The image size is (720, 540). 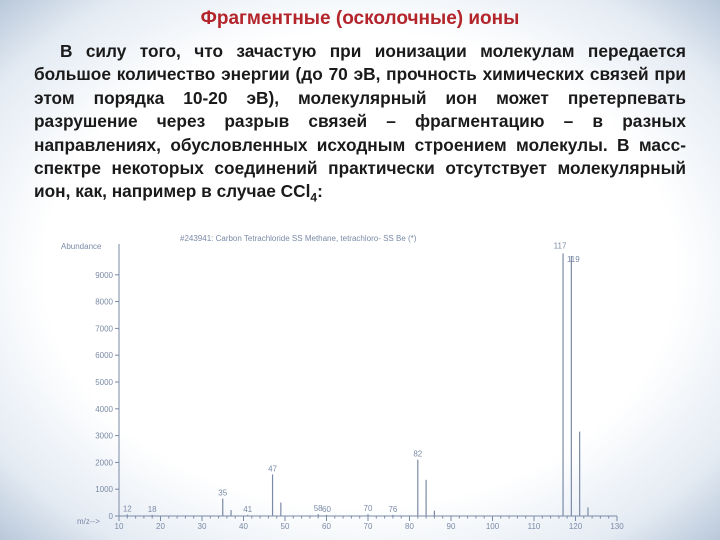 I want to click on x-tick-label: 120, so click(x=576, y=526).